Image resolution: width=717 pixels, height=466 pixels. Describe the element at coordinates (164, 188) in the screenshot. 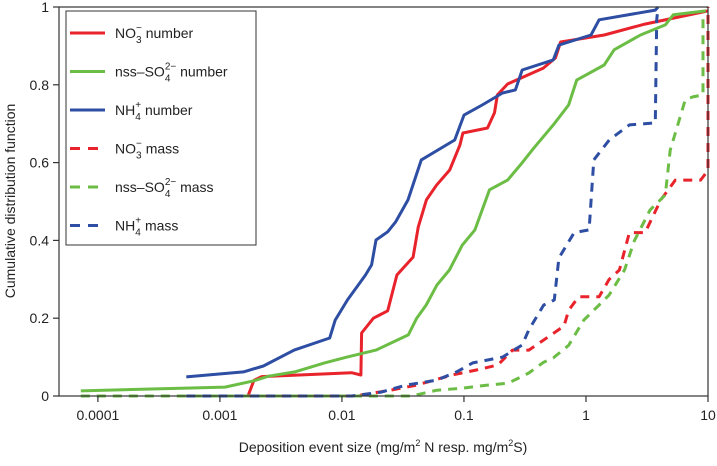

I see `legend-label: nss–SO42− mass` at that location.